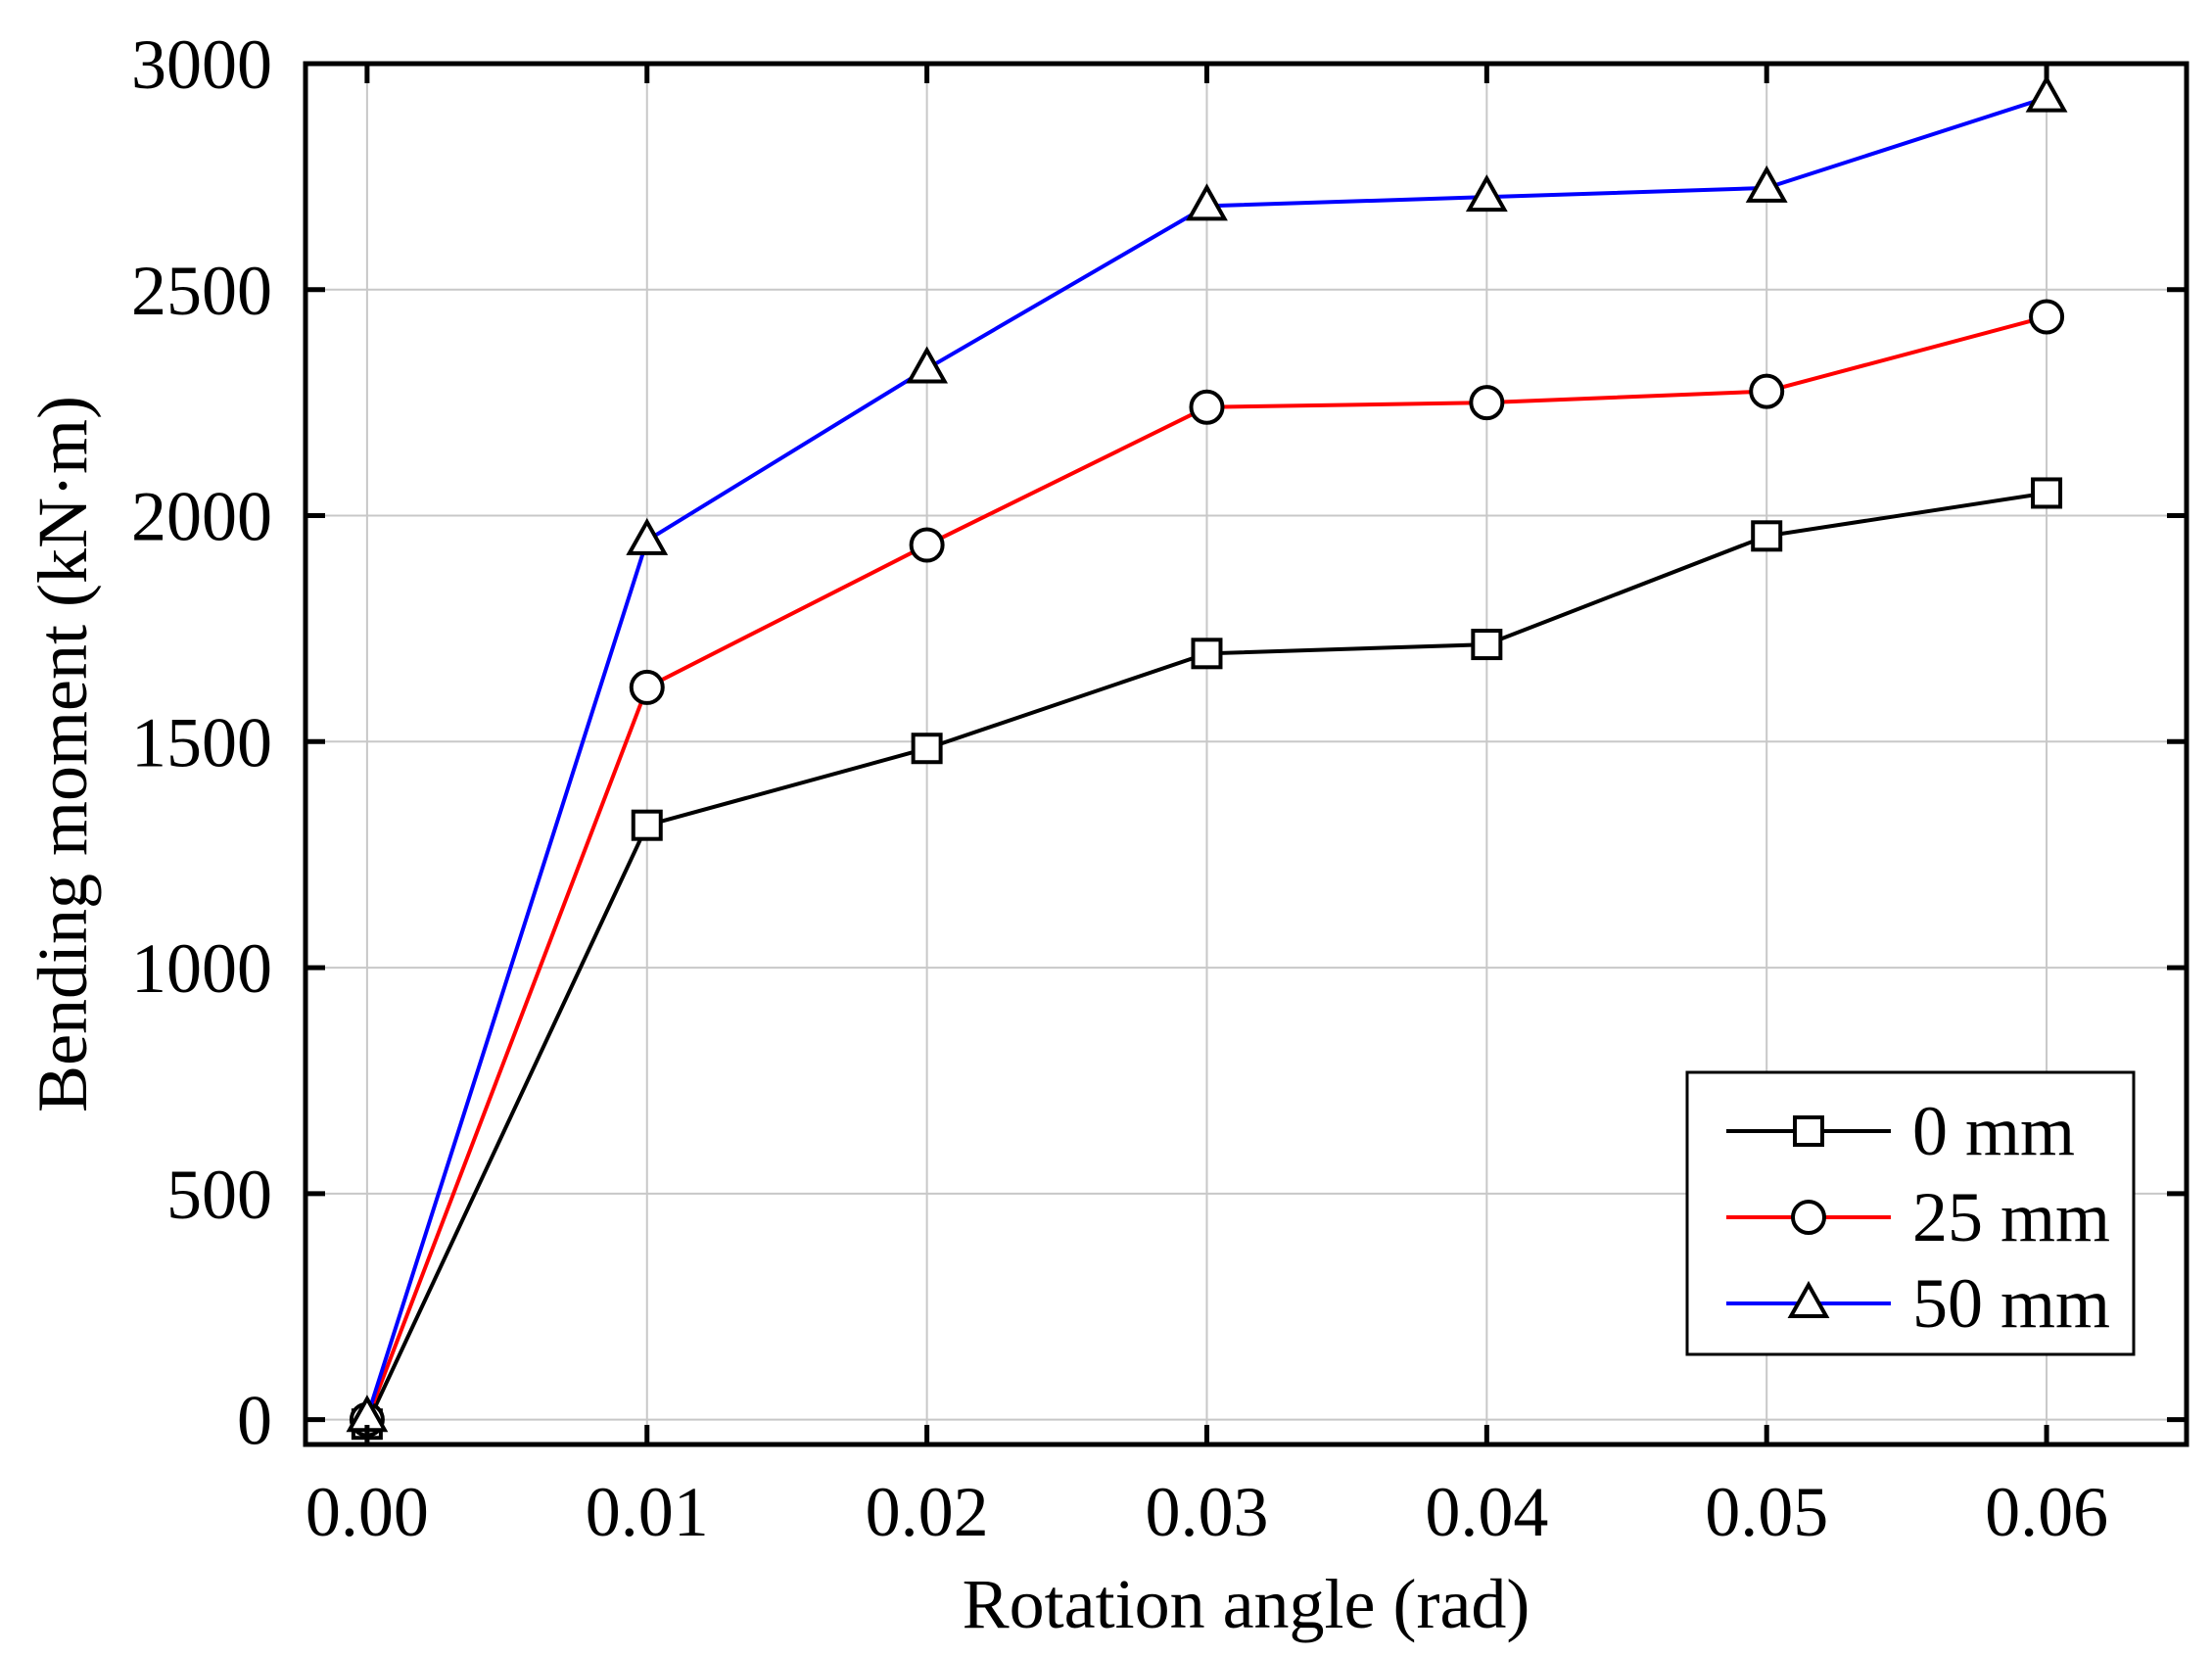 The height and width of the screenshot is (1656, 2212). I want to click on legend-item: 25 mm, so click(1918, 1217).